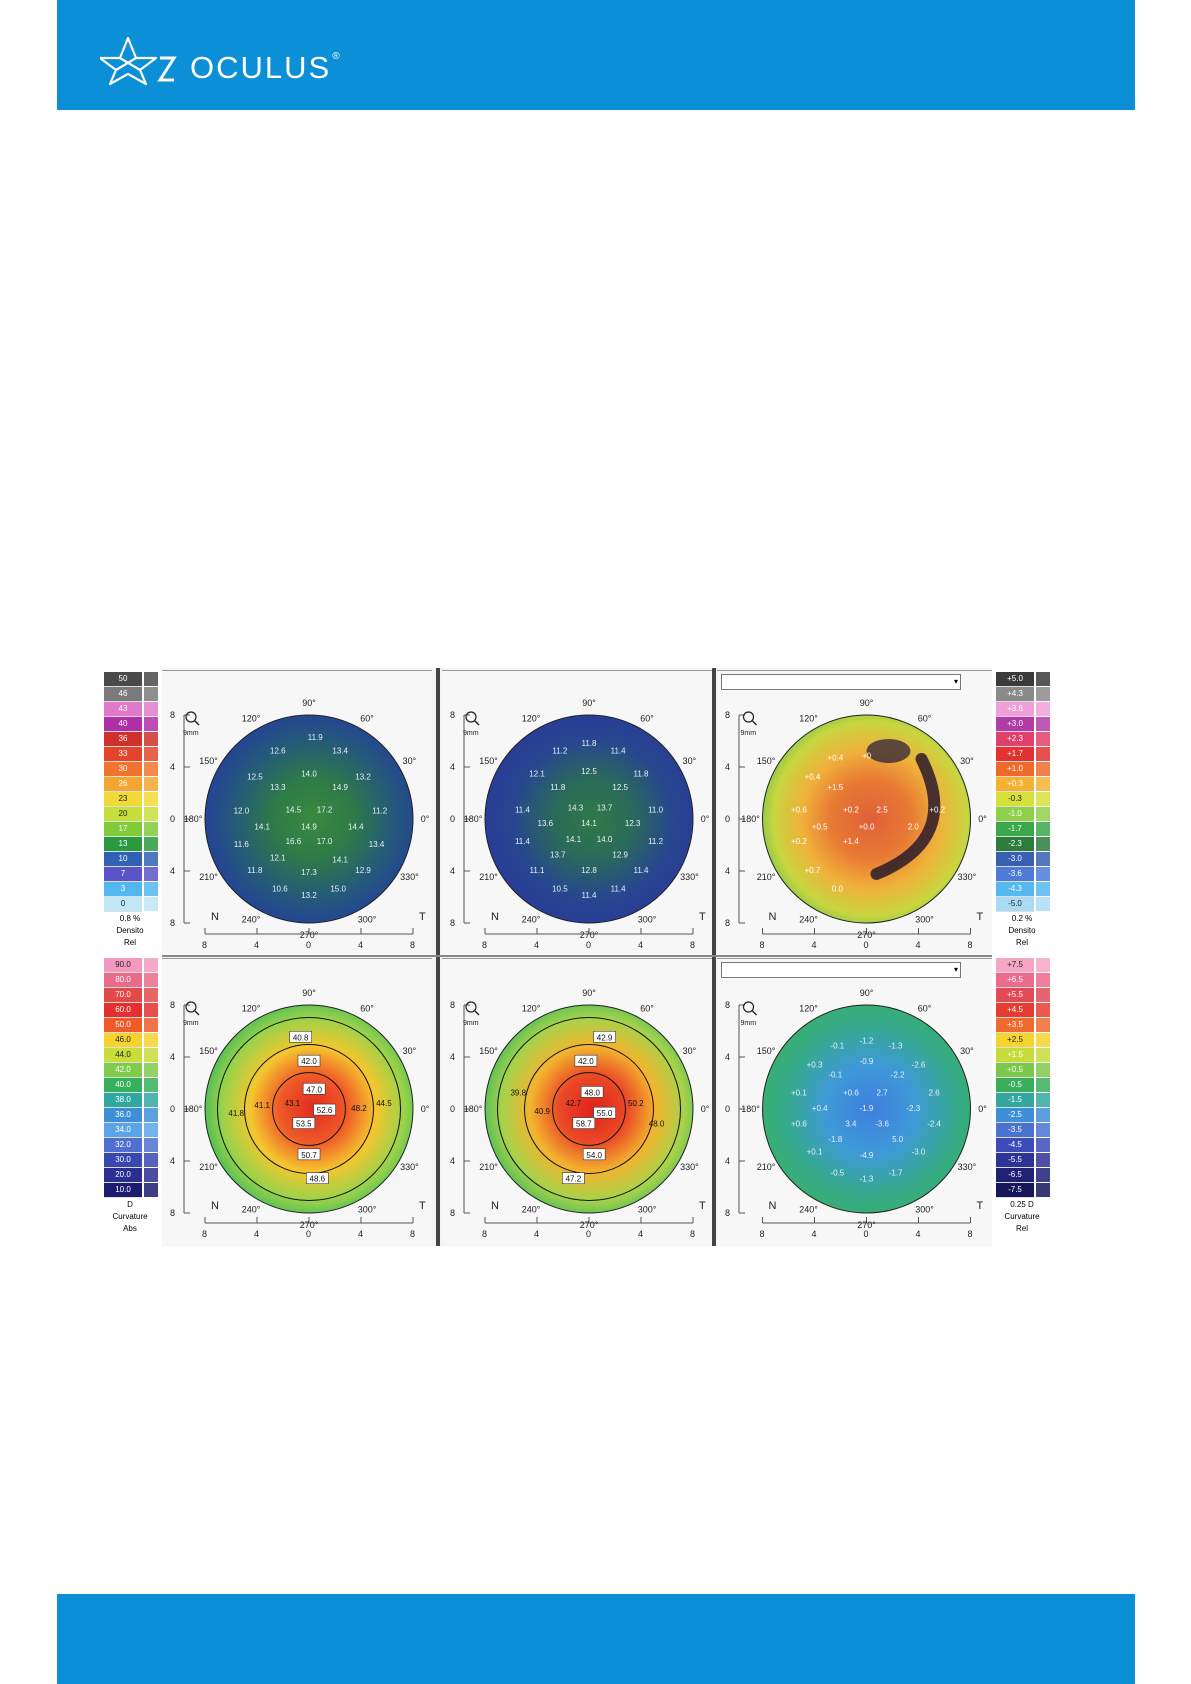 The width and height of the screenshot is (1191, 1684). Describe the element at coordinates (1015, 784) in the screenshot. I see `scale-step: +0.3` at that location.